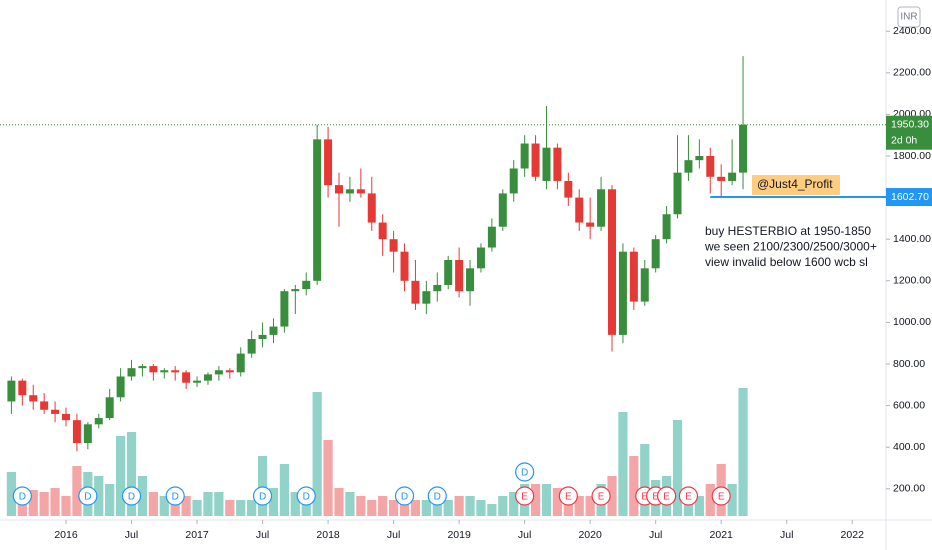 The height and width of the screenshot is (550, 932). I want to click on author: @Just4_Profit, so click(795, 184).